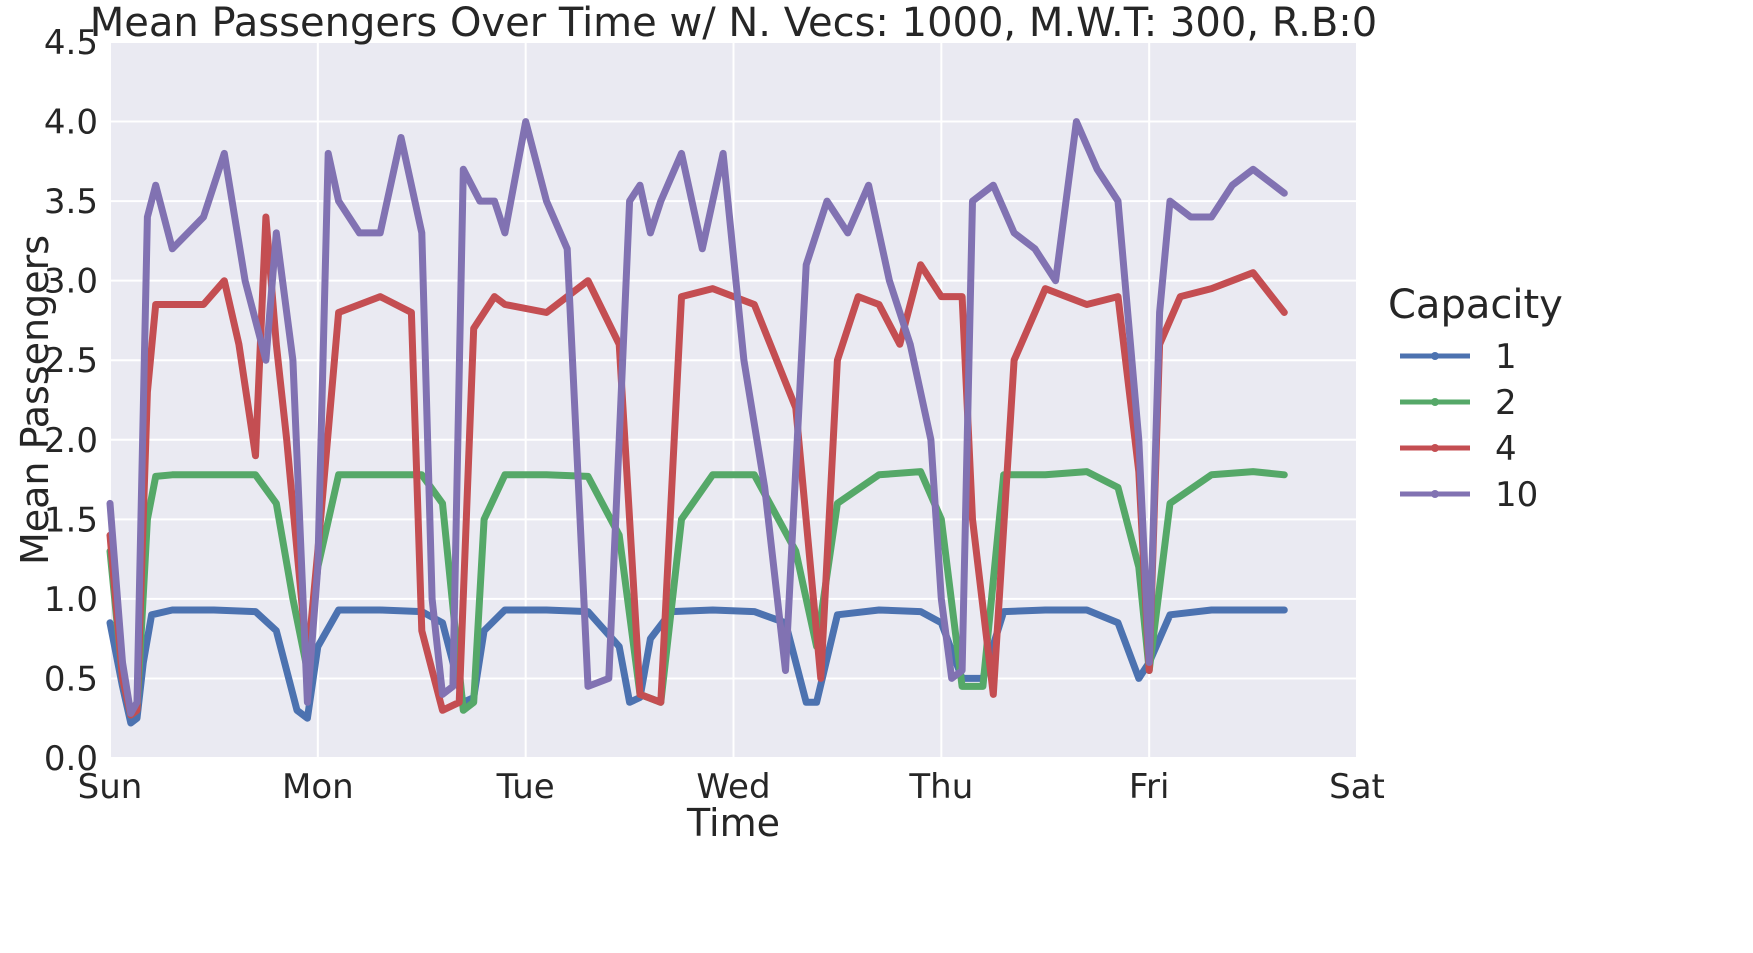 The width and height of the screenshot is (1753, 953). Describe the element at coordinates (71, 123) in the screenshot. I see `y-tick-label: 4.0` at that location.